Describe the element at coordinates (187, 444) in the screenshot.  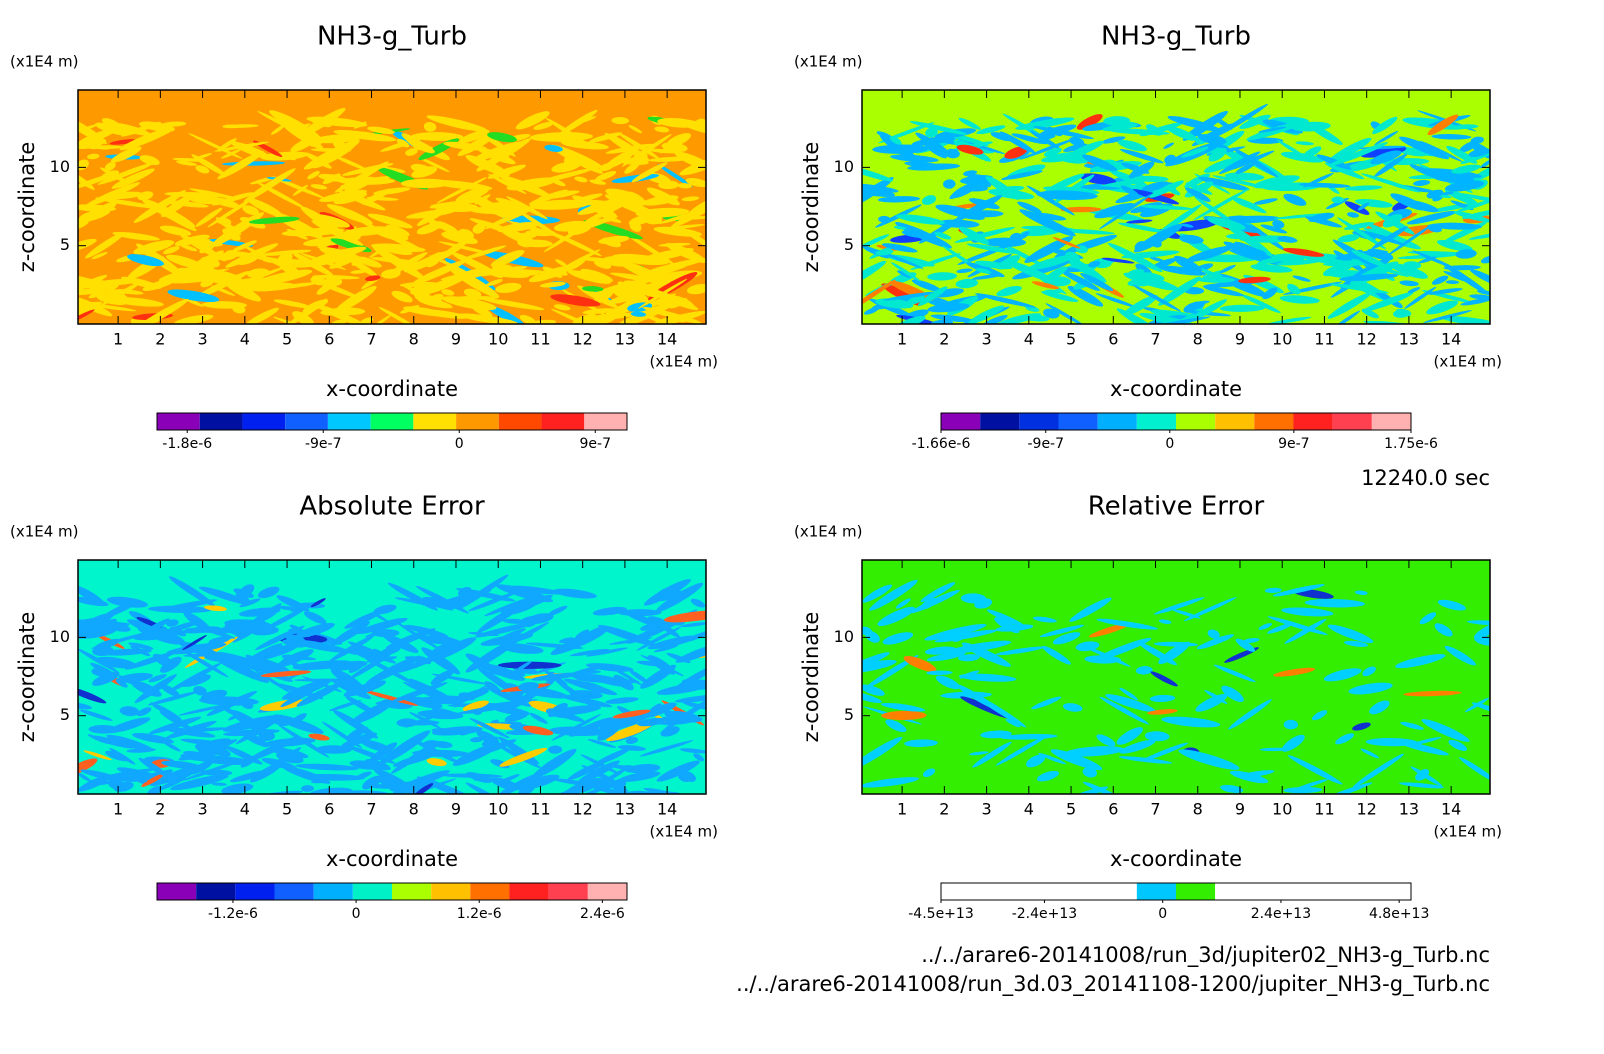
I see `colorbar-tick-label: -1.8e-6` at that location.